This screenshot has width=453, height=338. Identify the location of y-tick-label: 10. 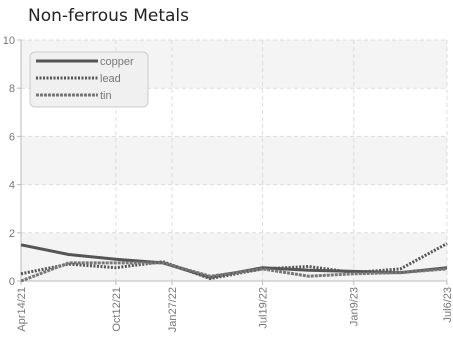
(9, 41).